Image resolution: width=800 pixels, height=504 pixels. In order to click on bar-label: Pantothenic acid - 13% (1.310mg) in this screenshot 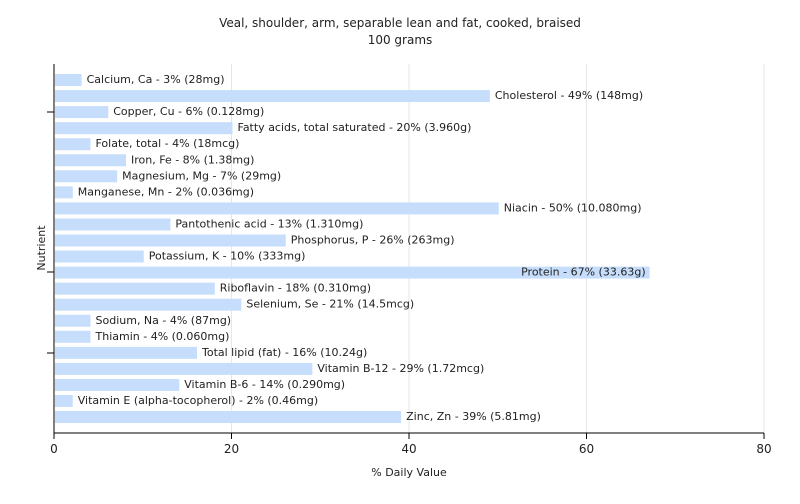, I will do `click(269, 223)`.